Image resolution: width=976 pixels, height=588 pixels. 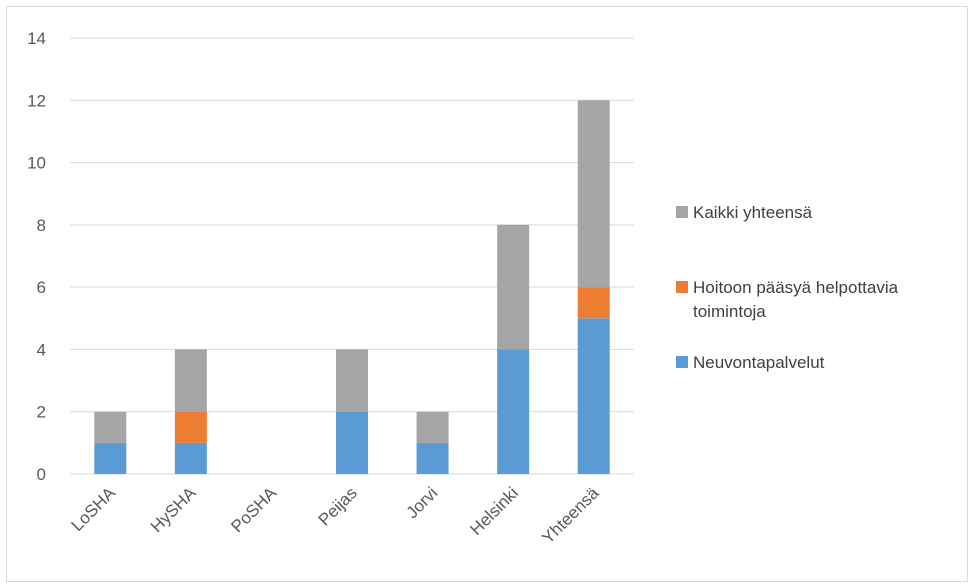 What do you see at coordinates (253, 509) in the screenshot?
I see `x-tick-label: PoSHA` at bounding box center [253, 509].